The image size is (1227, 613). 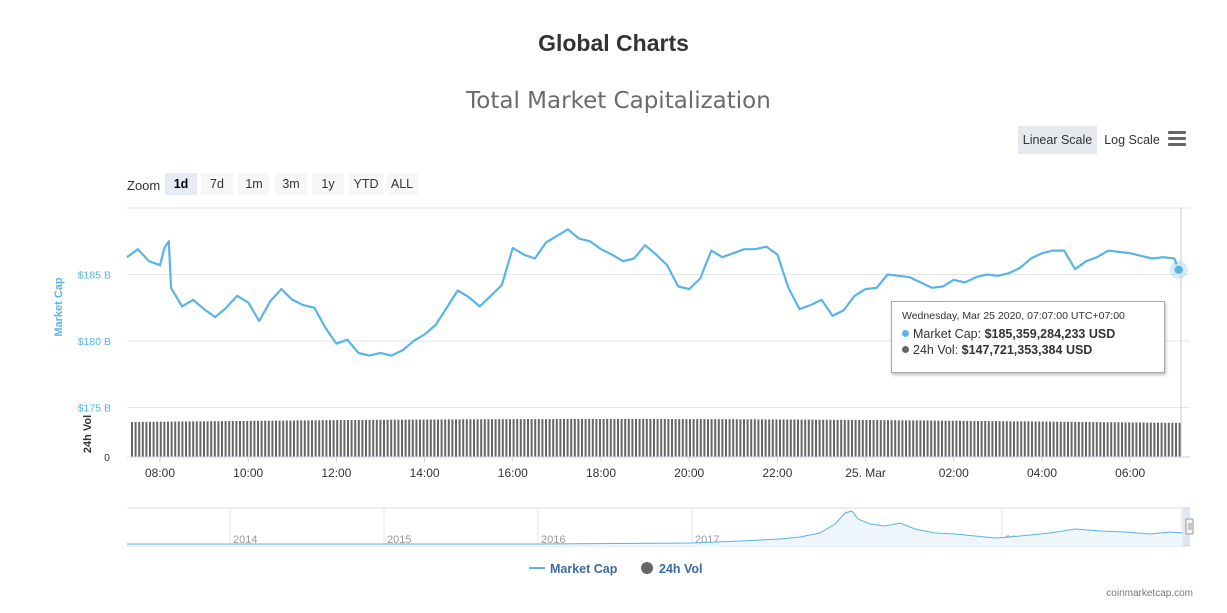 I want to click on linear-scale-button: Linear Scale, so click(x=1057, y=140).